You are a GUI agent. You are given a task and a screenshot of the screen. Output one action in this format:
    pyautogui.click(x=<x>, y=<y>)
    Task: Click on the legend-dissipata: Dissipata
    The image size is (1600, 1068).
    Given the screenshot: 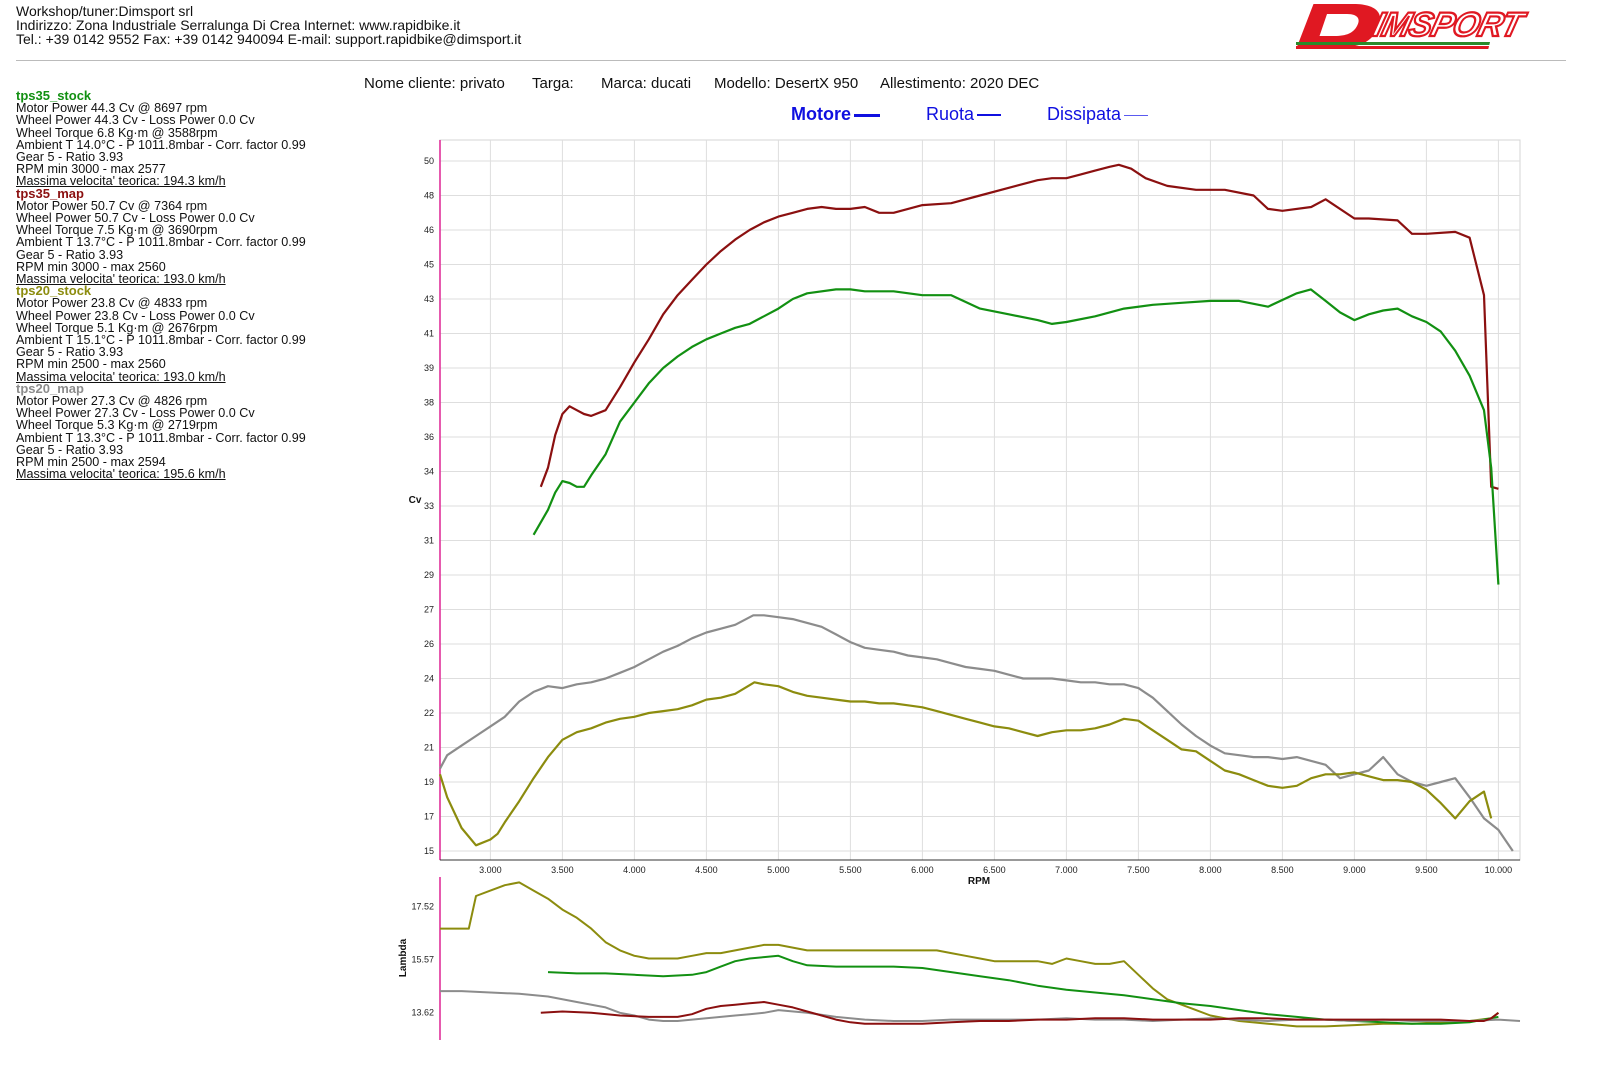 What is the action you would take?
    pyautogui.click(x=1098, y=114)
    